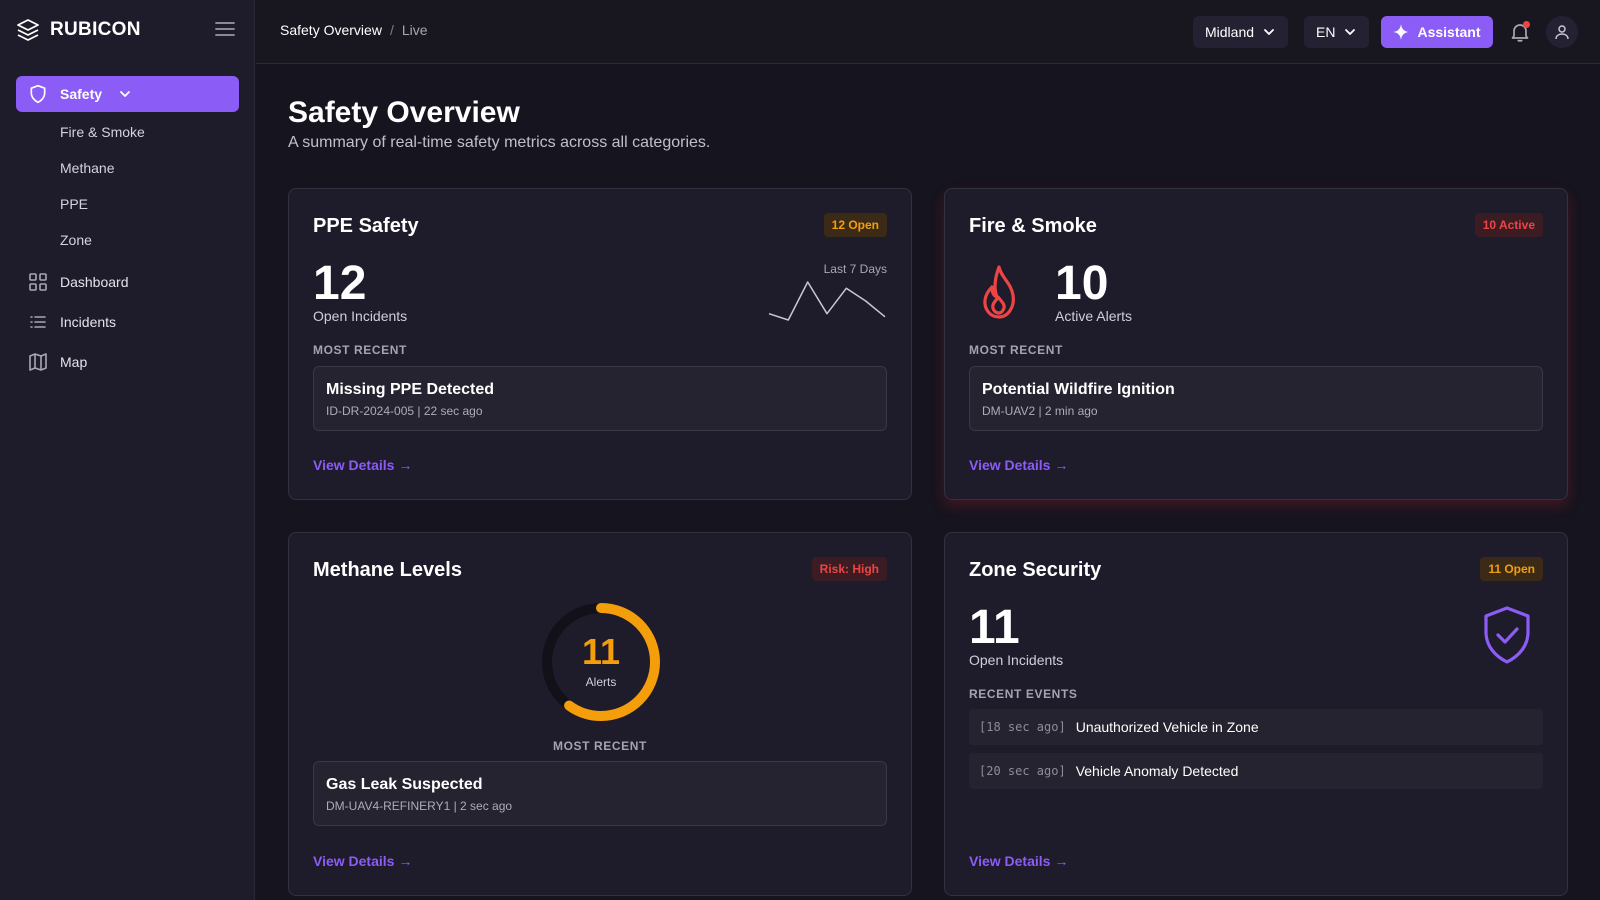  I want to click on sidebar-item-label: Dashboard, so click(94, 282).